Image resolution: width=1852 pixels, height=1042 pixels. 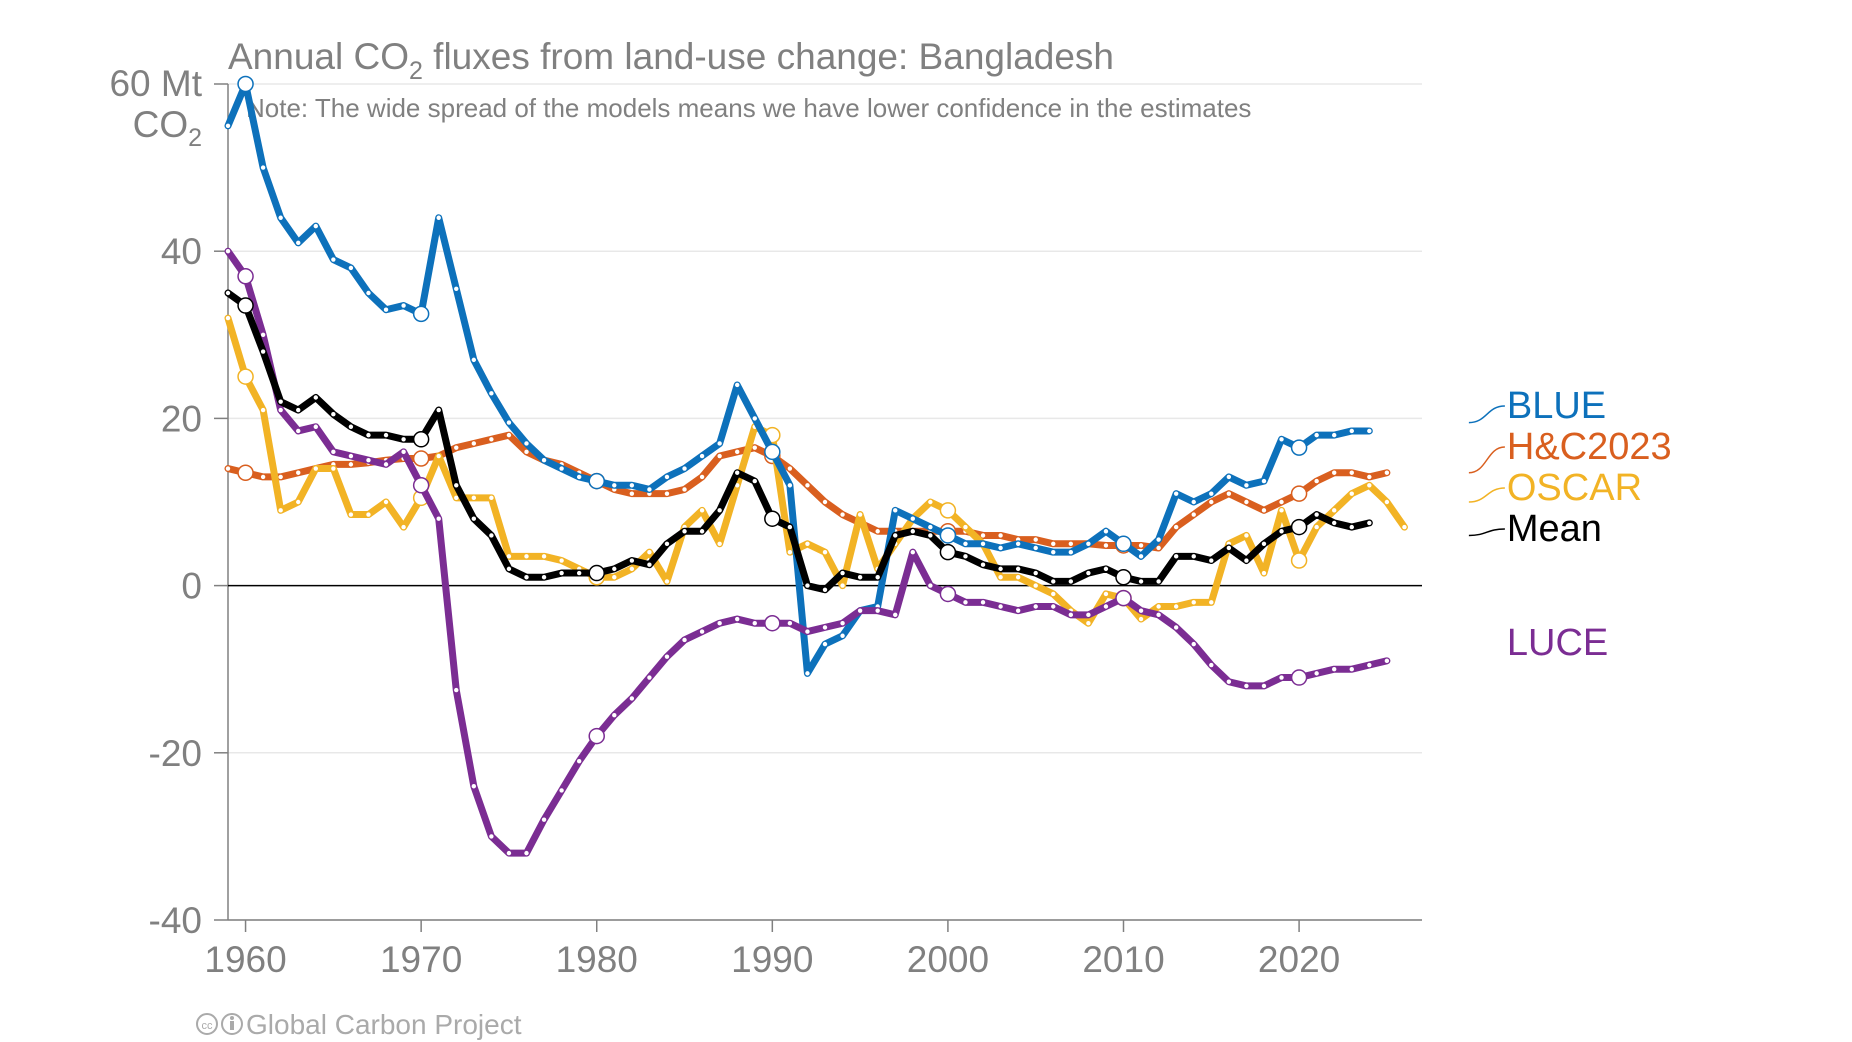 I want to click on legend-item-mean: Mean, so click(x=1535, y=529).